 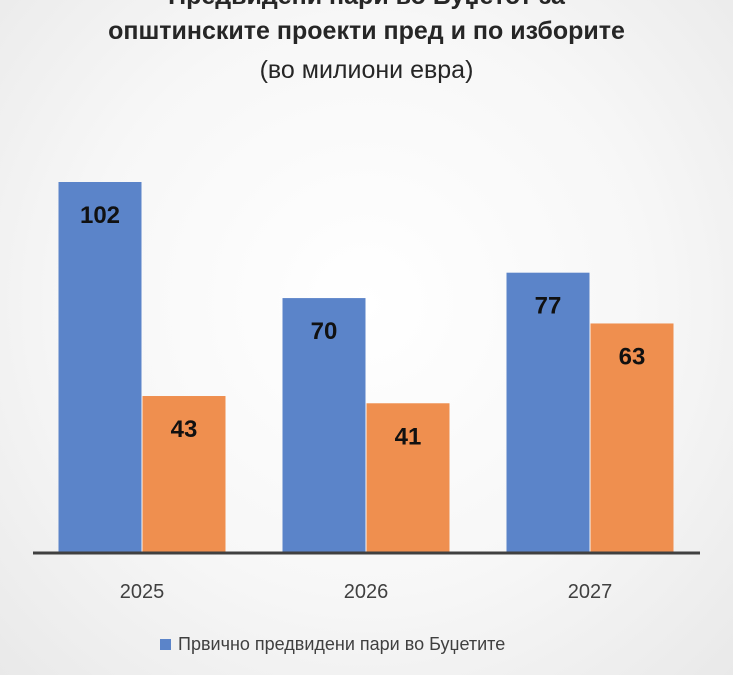 What do you see at coordinates (366, 5) in the screenshot?
I see `chart-title-line-1: Предвидени пари во Буџетот за` at bounding box center [366, 5].